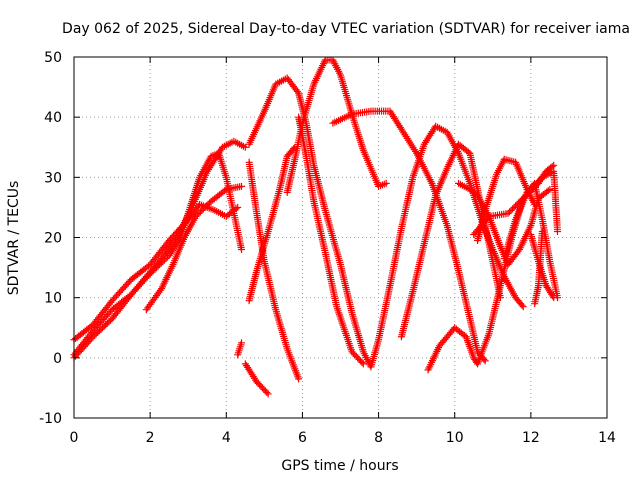 The height and width of the screenshot is (480, 640). Describe the element at coordinates (53, 58) in the screenshot. I see `y-tick-label: 50` at that location.